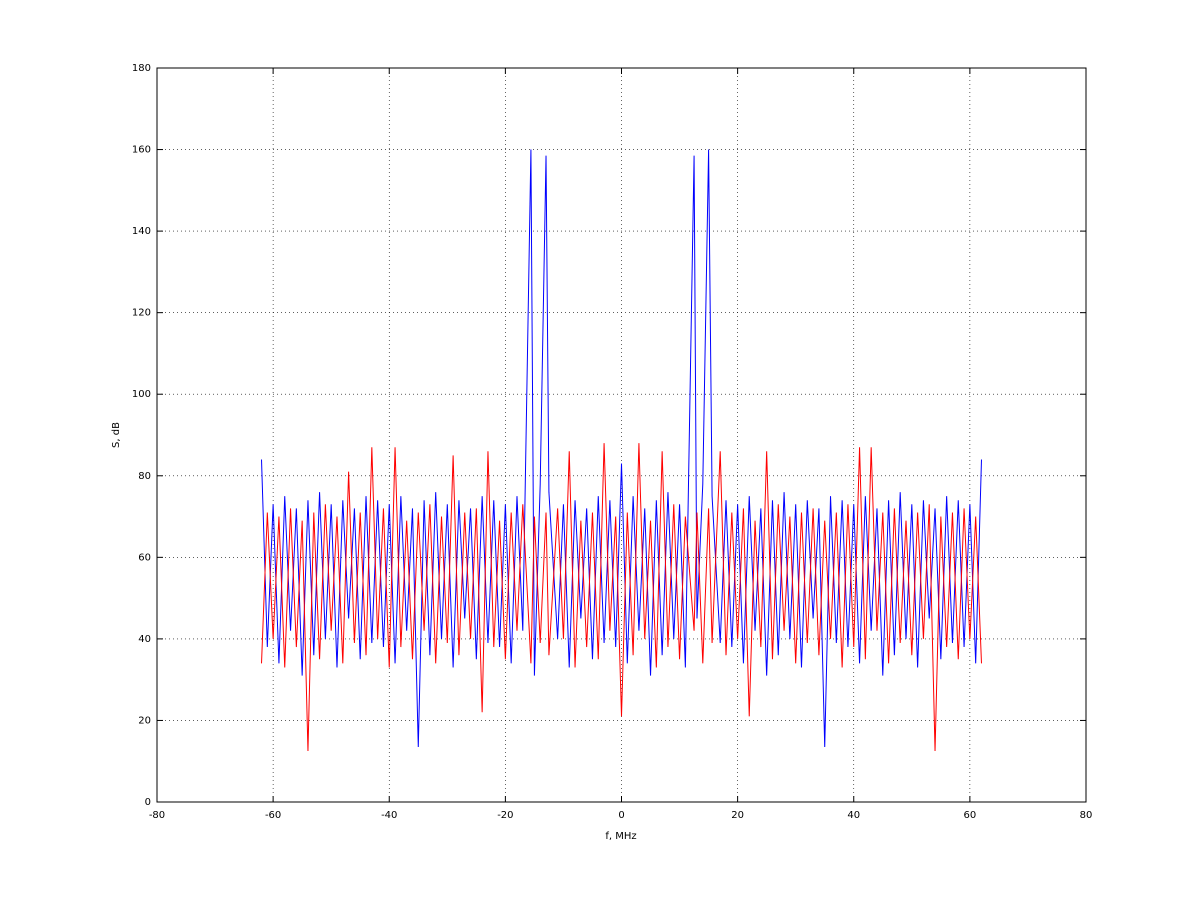 This screenshot has height=901, width=1200. I want to click on x-axis-label: f, MHz, so click(620, 836).